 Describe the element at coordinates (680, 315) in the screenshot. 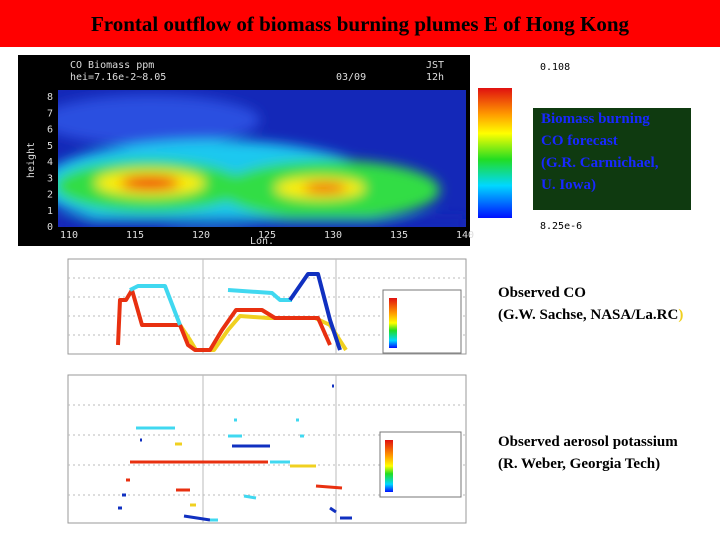

I see `caption-text: )` at that location.